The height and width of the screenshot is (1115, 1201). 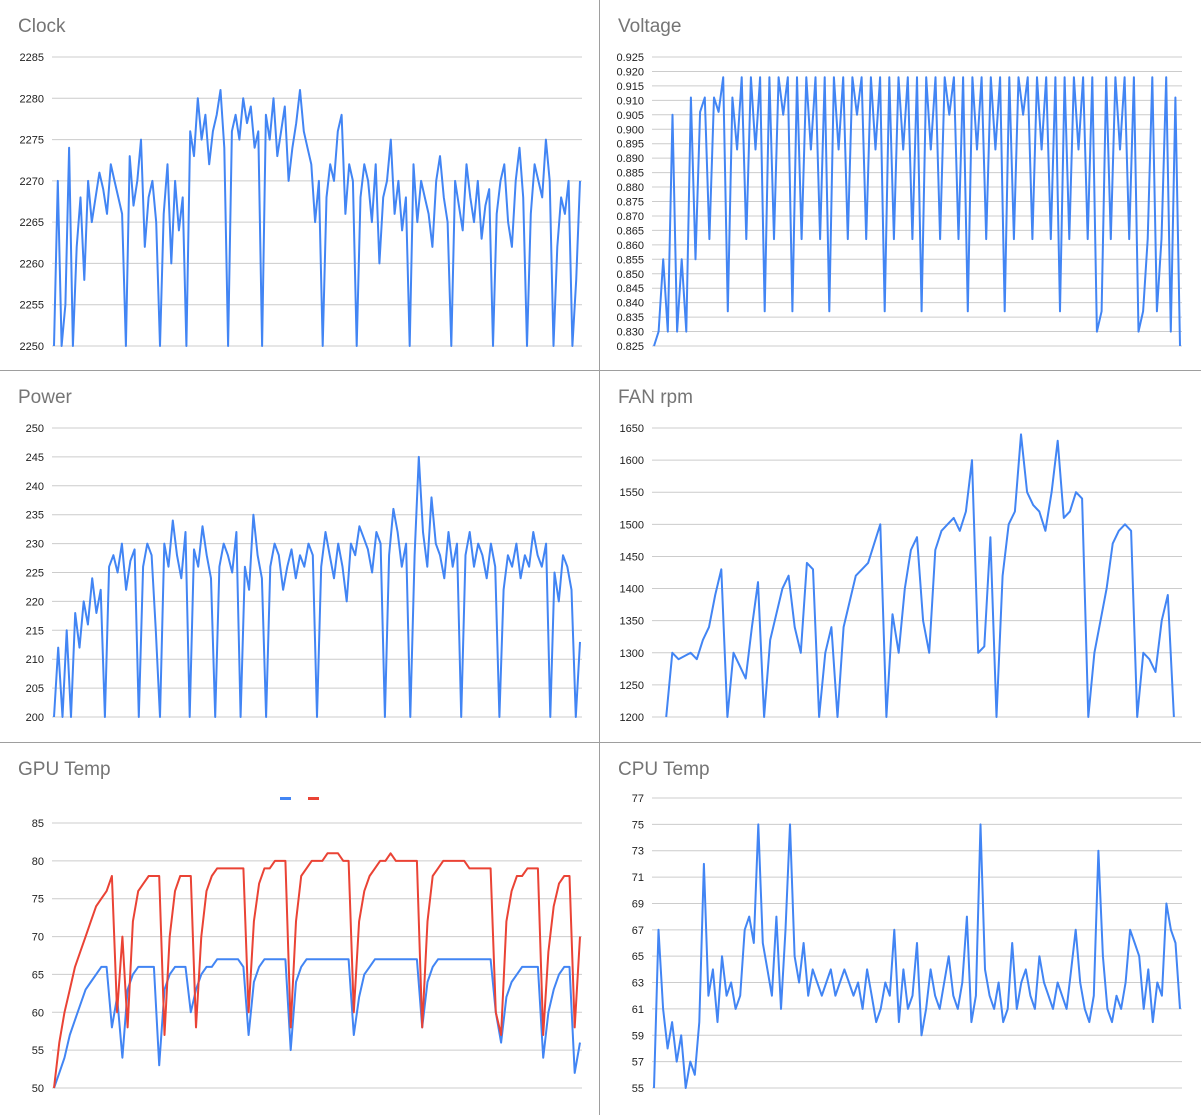 I want to click on voltage-y-tick-label: 0.910, so click(x=630, y=101).